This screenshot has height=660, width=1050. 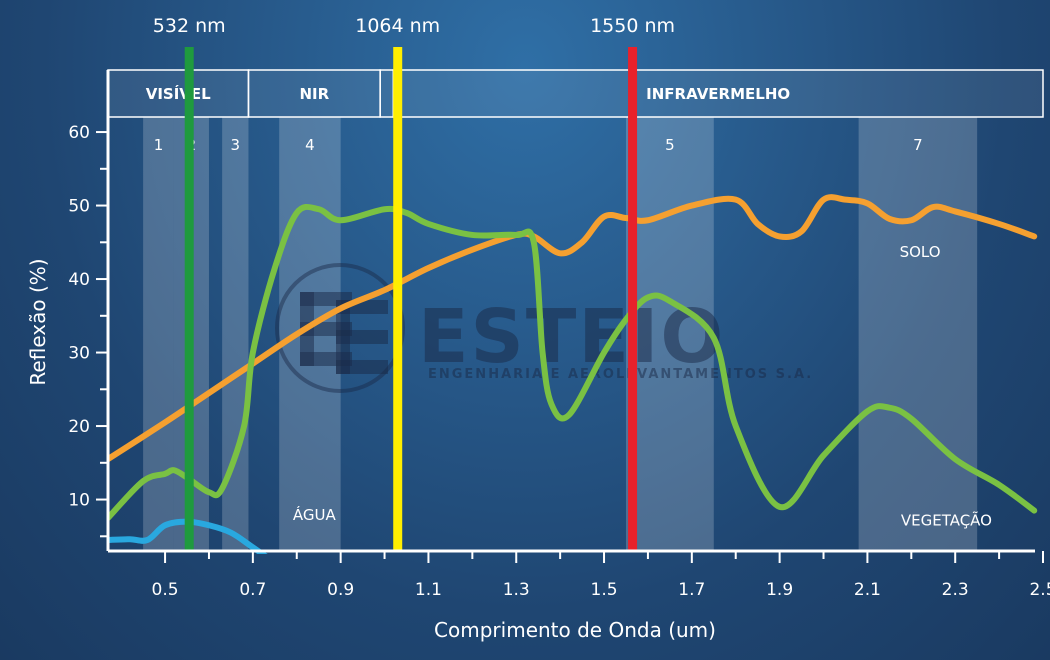 What do you see at coordinates (189, 26) in the screenshot?
I see `laser-label-532-nm: 532 nm` at bounding box center [189, 26].